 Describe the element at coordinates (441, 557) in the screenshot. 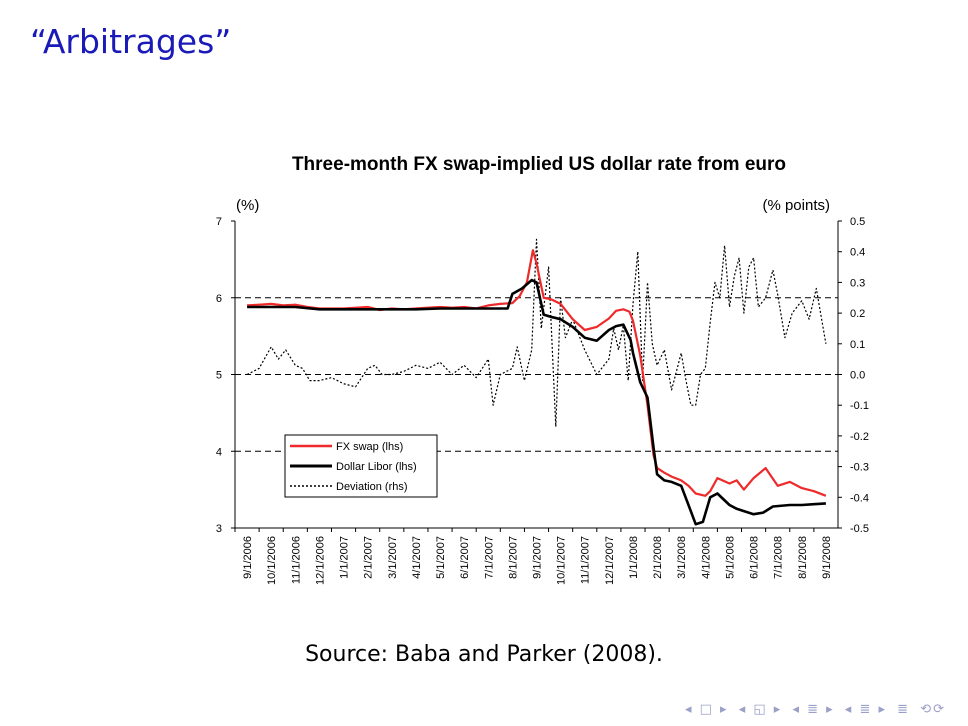

I see `x-tick-label: 5/1/2007` at that location.